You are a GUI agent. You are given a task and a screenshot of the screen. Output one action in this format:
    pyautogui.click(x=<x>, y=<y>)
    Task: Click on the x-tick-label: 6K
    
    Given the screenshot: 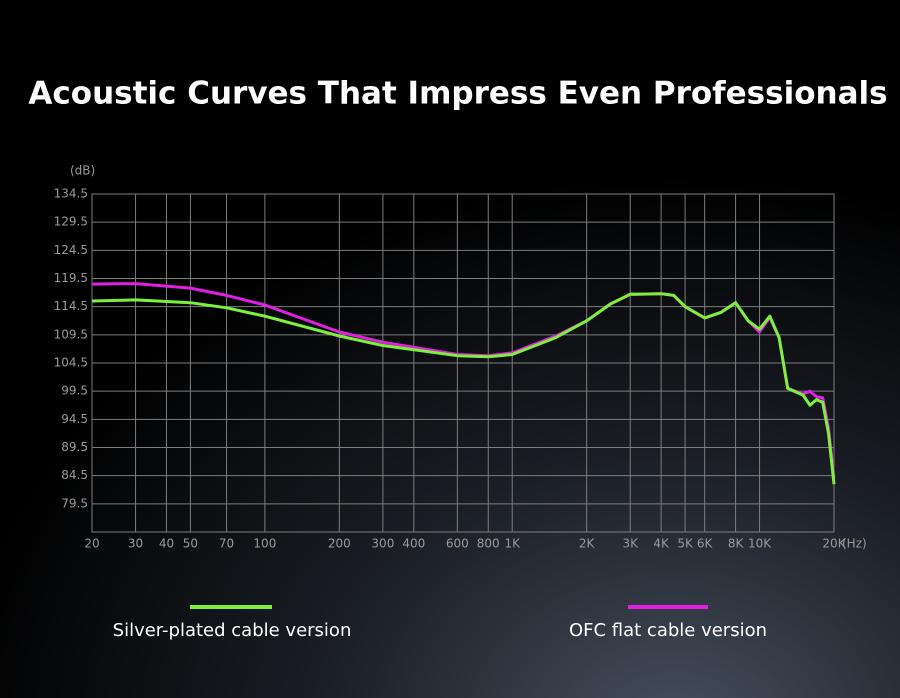 What is the action you would take?
    pyautogui.click(x=705, y=544)
    